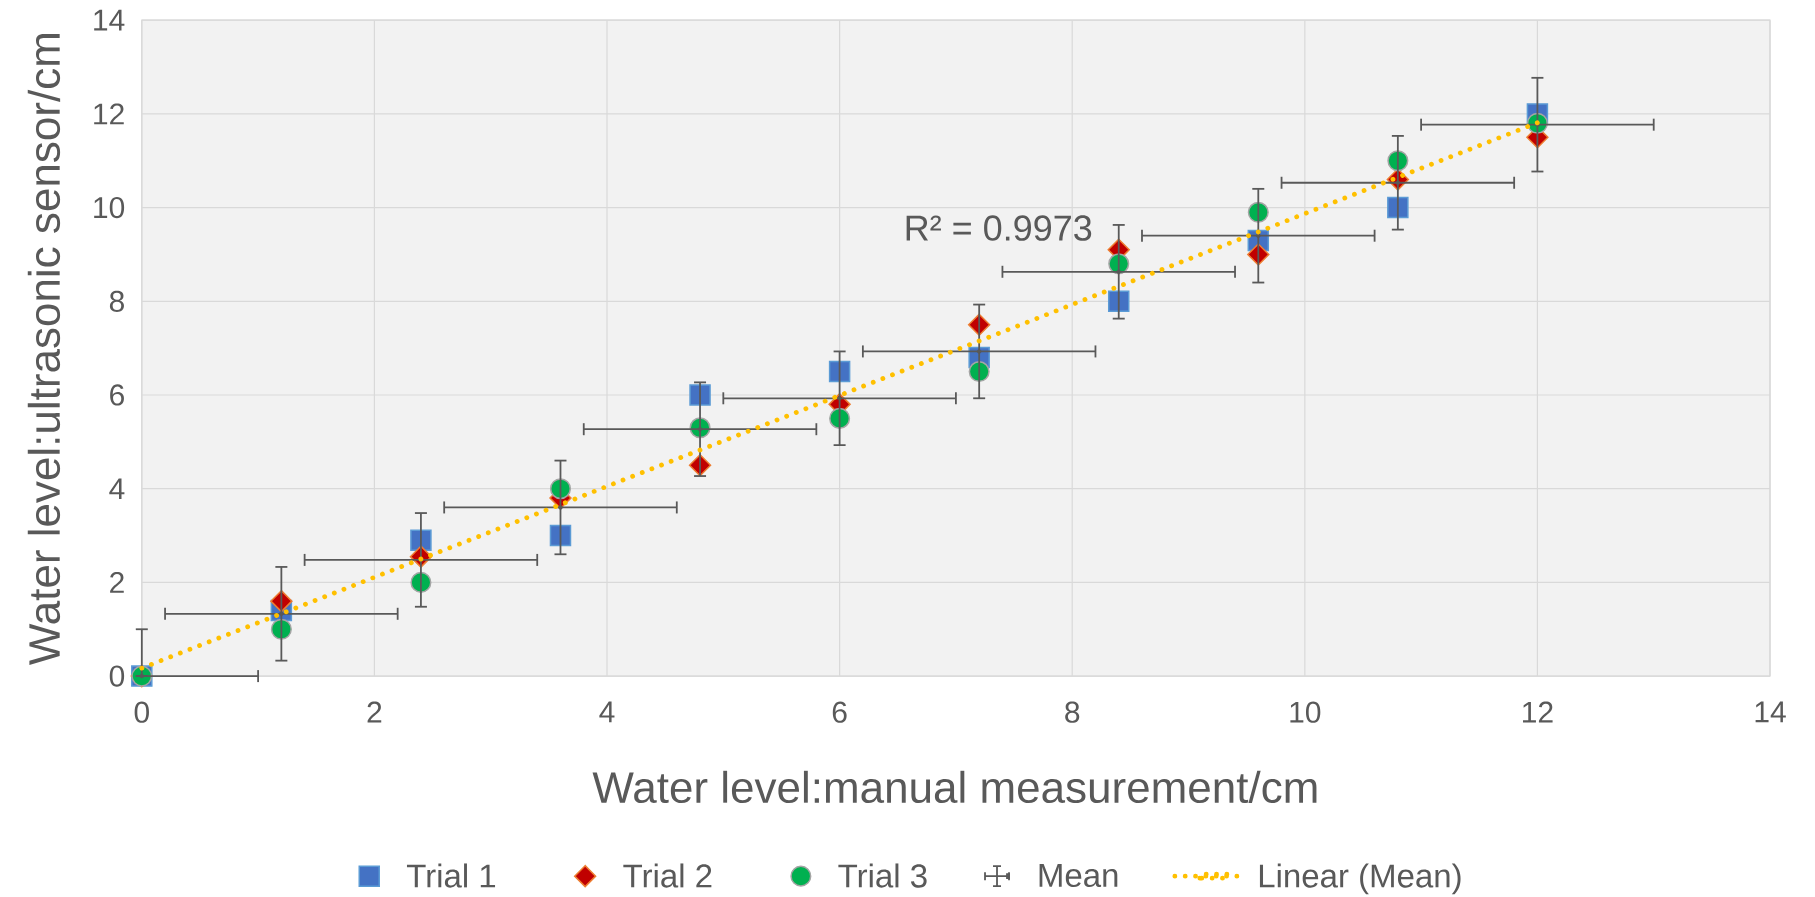  What do you see at coordinates (109, 114) in the screenshot?
I see `y-tick-label: 12` at bounding box center [109, 114].